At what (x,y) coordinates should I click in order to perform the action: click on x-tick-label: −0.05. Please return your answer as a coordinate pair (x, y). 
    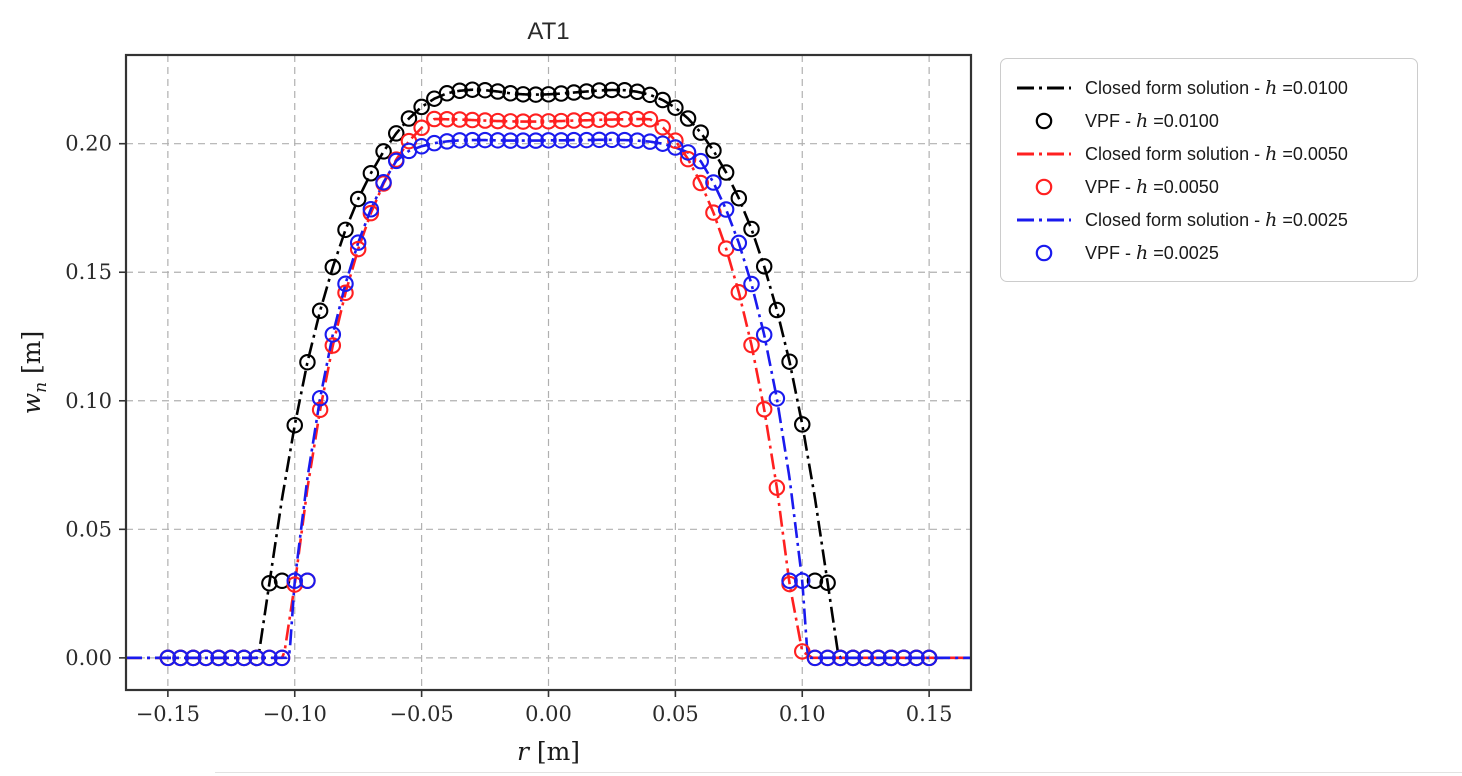
    Looking at the image, I should click on (421, 714).